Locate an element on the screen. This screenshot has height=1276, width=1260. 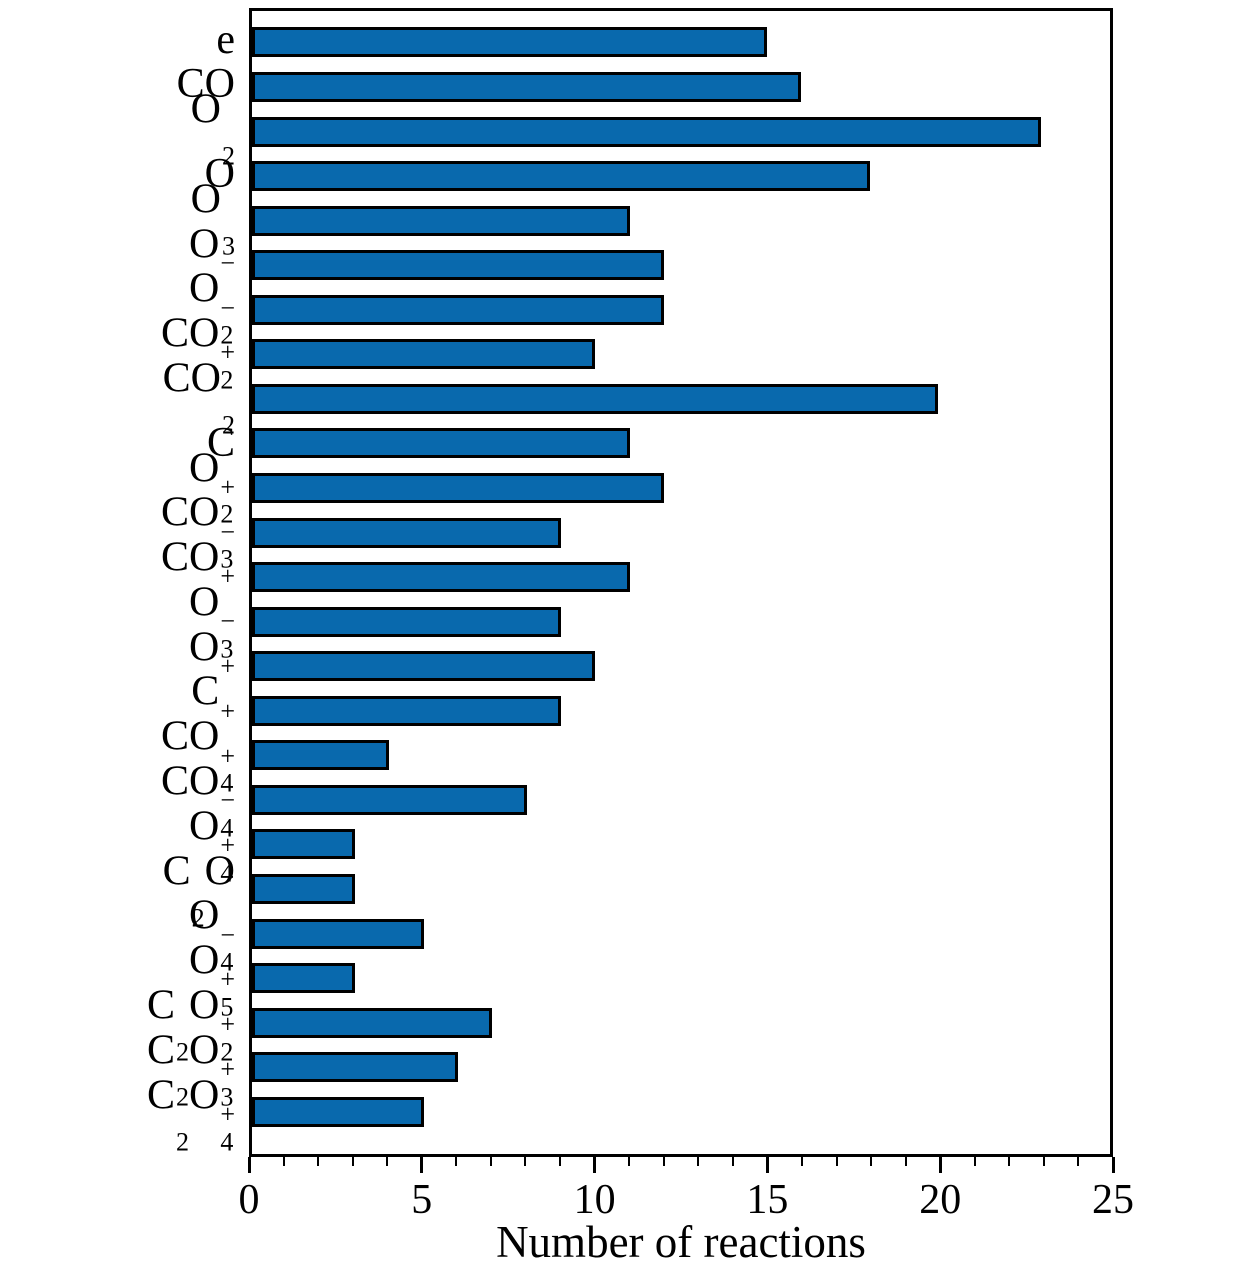
bar-O_4^+ is located at coordinates (303, 844).